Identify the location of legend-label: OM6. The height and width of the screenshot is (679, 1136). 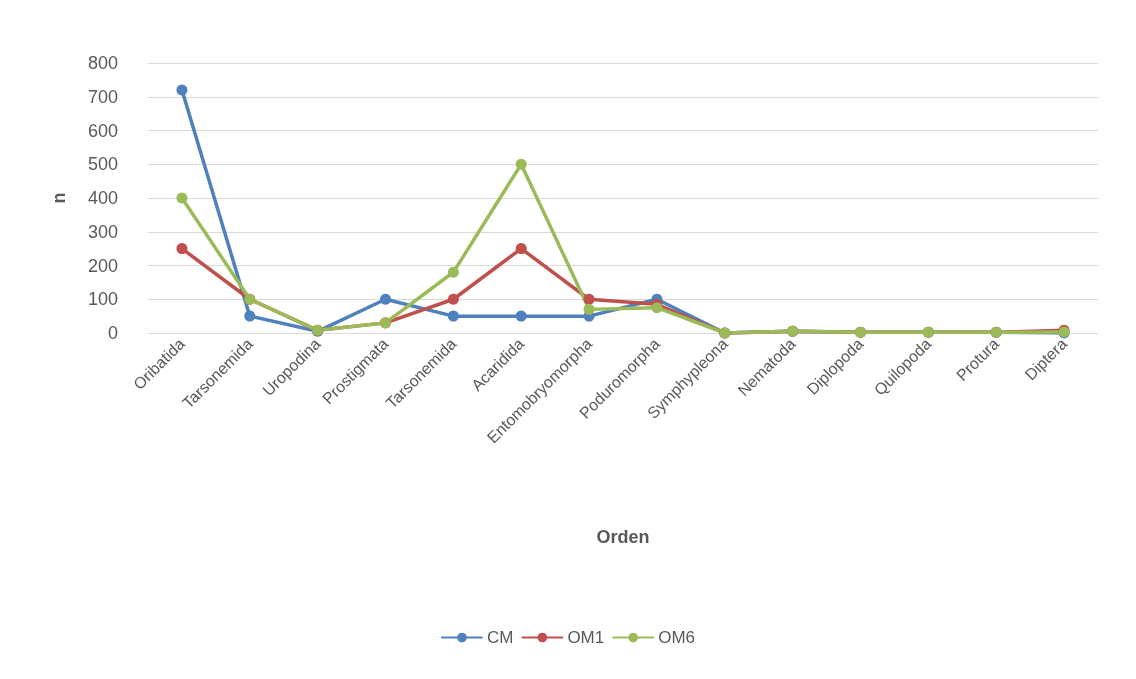
(677, 637).